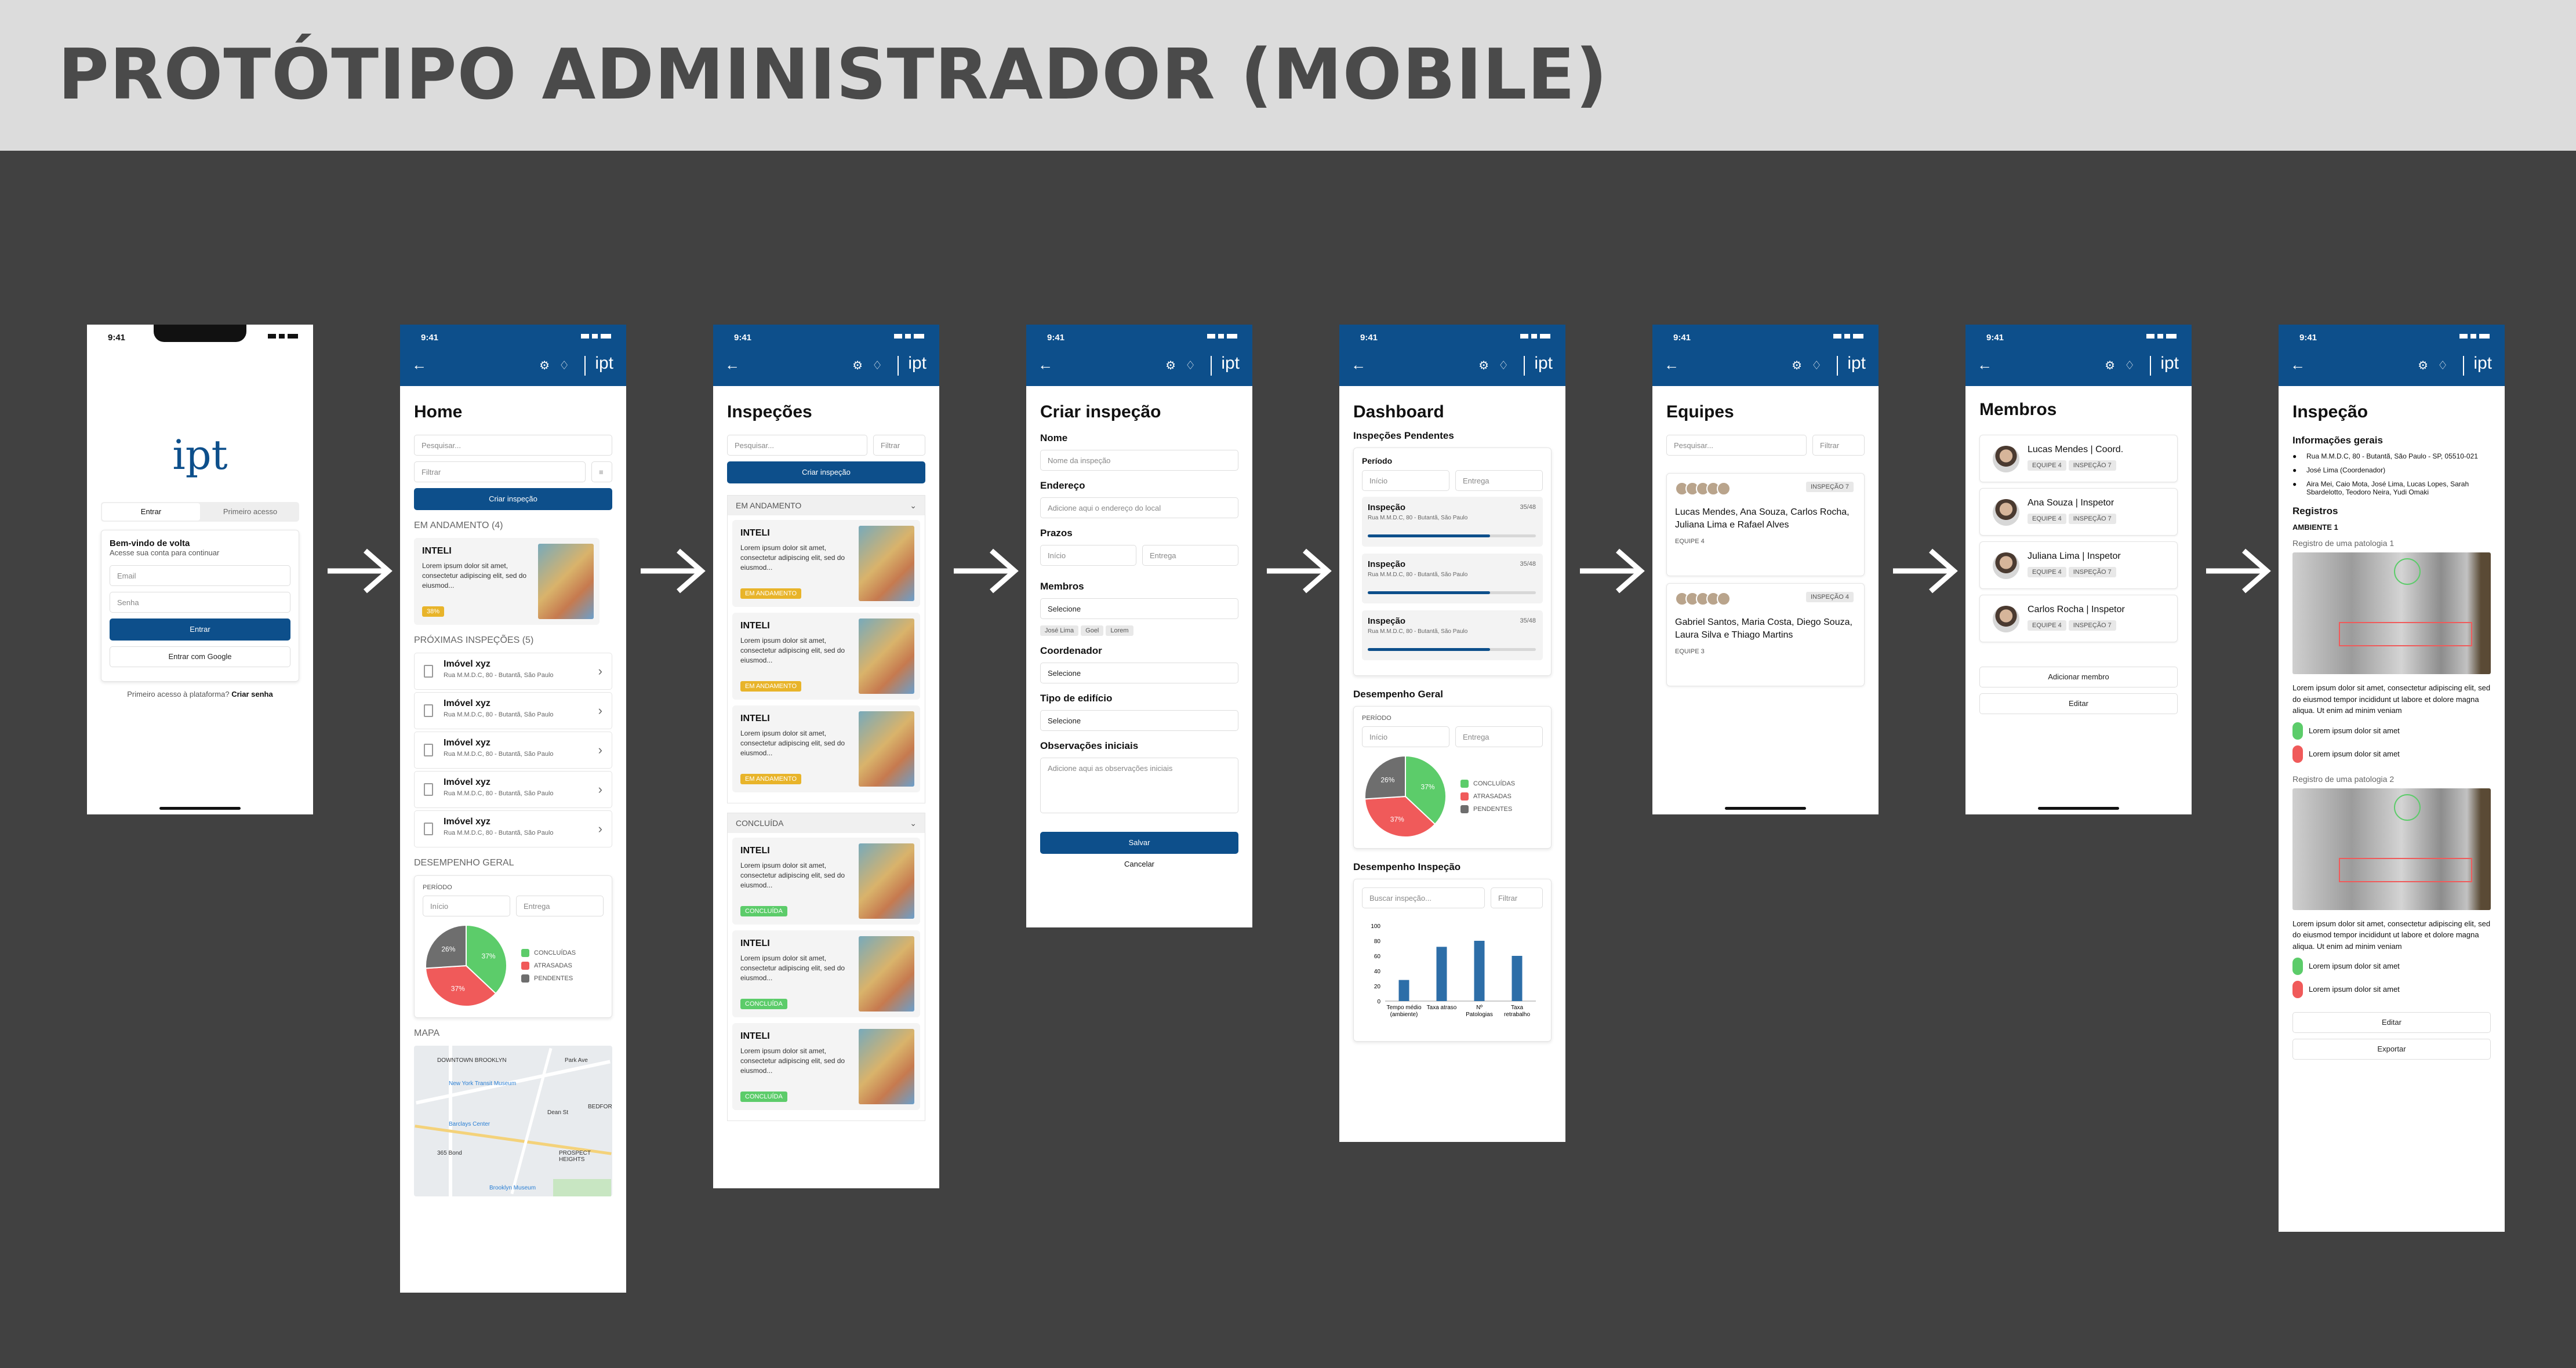 This screenshot has height=1368, width=2576. What do you see at coordinates (1452, 365) in the screenshot?
I see `top-nav: ← ⚙ ♢ ipt` at bounding box center [1452, 365].